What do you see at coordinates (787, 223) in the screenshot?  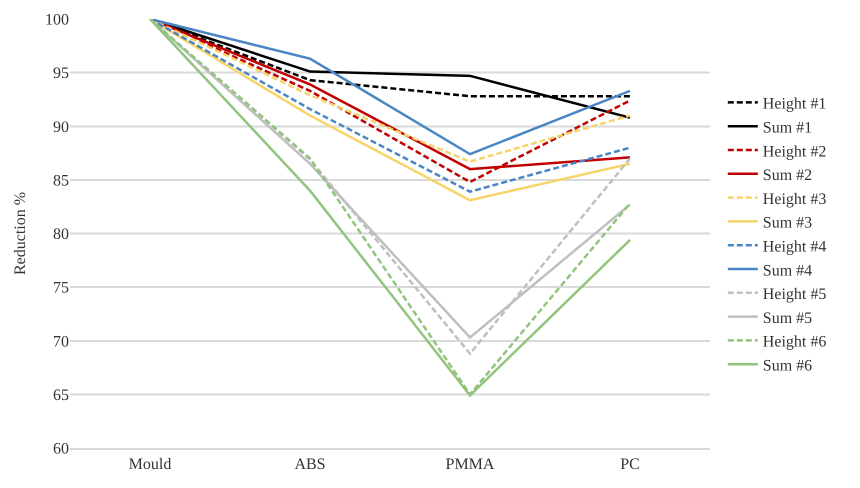 I see `legend-label: Sum #3` at bounding box center [787, 223].